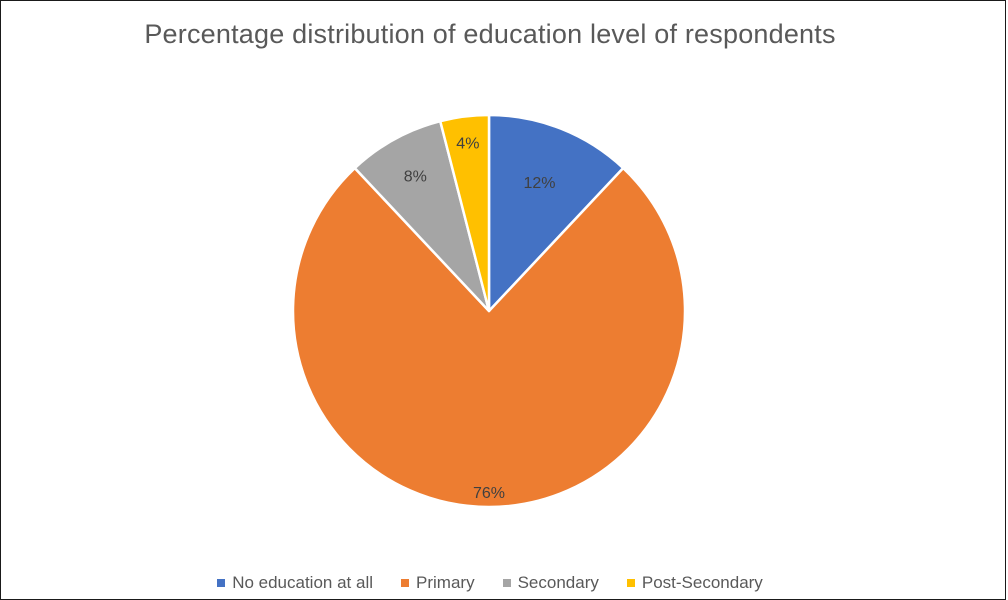 Image resolution: width=1008 pixels, height=600 pixels. Describe the element at coordinates (445, 582) in the screenshot. I see `legend-label-primary: Primary` at that location.